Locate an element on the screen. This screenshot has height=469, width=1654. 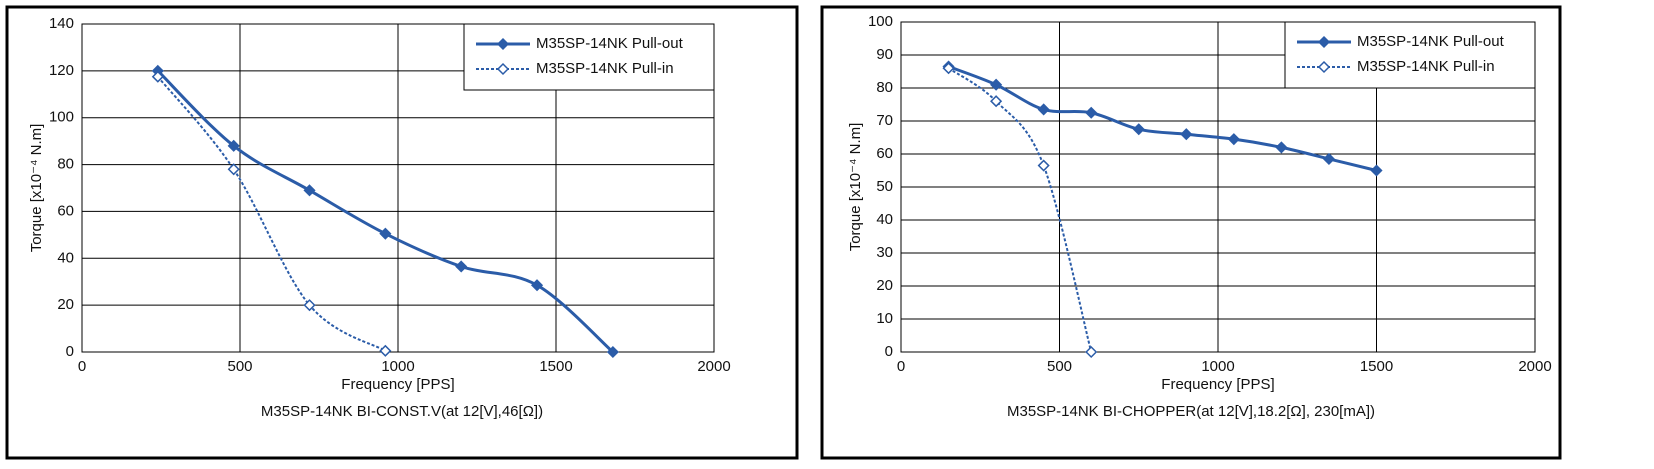
y-tick-label: 10 is located at coordinates (884, 318).